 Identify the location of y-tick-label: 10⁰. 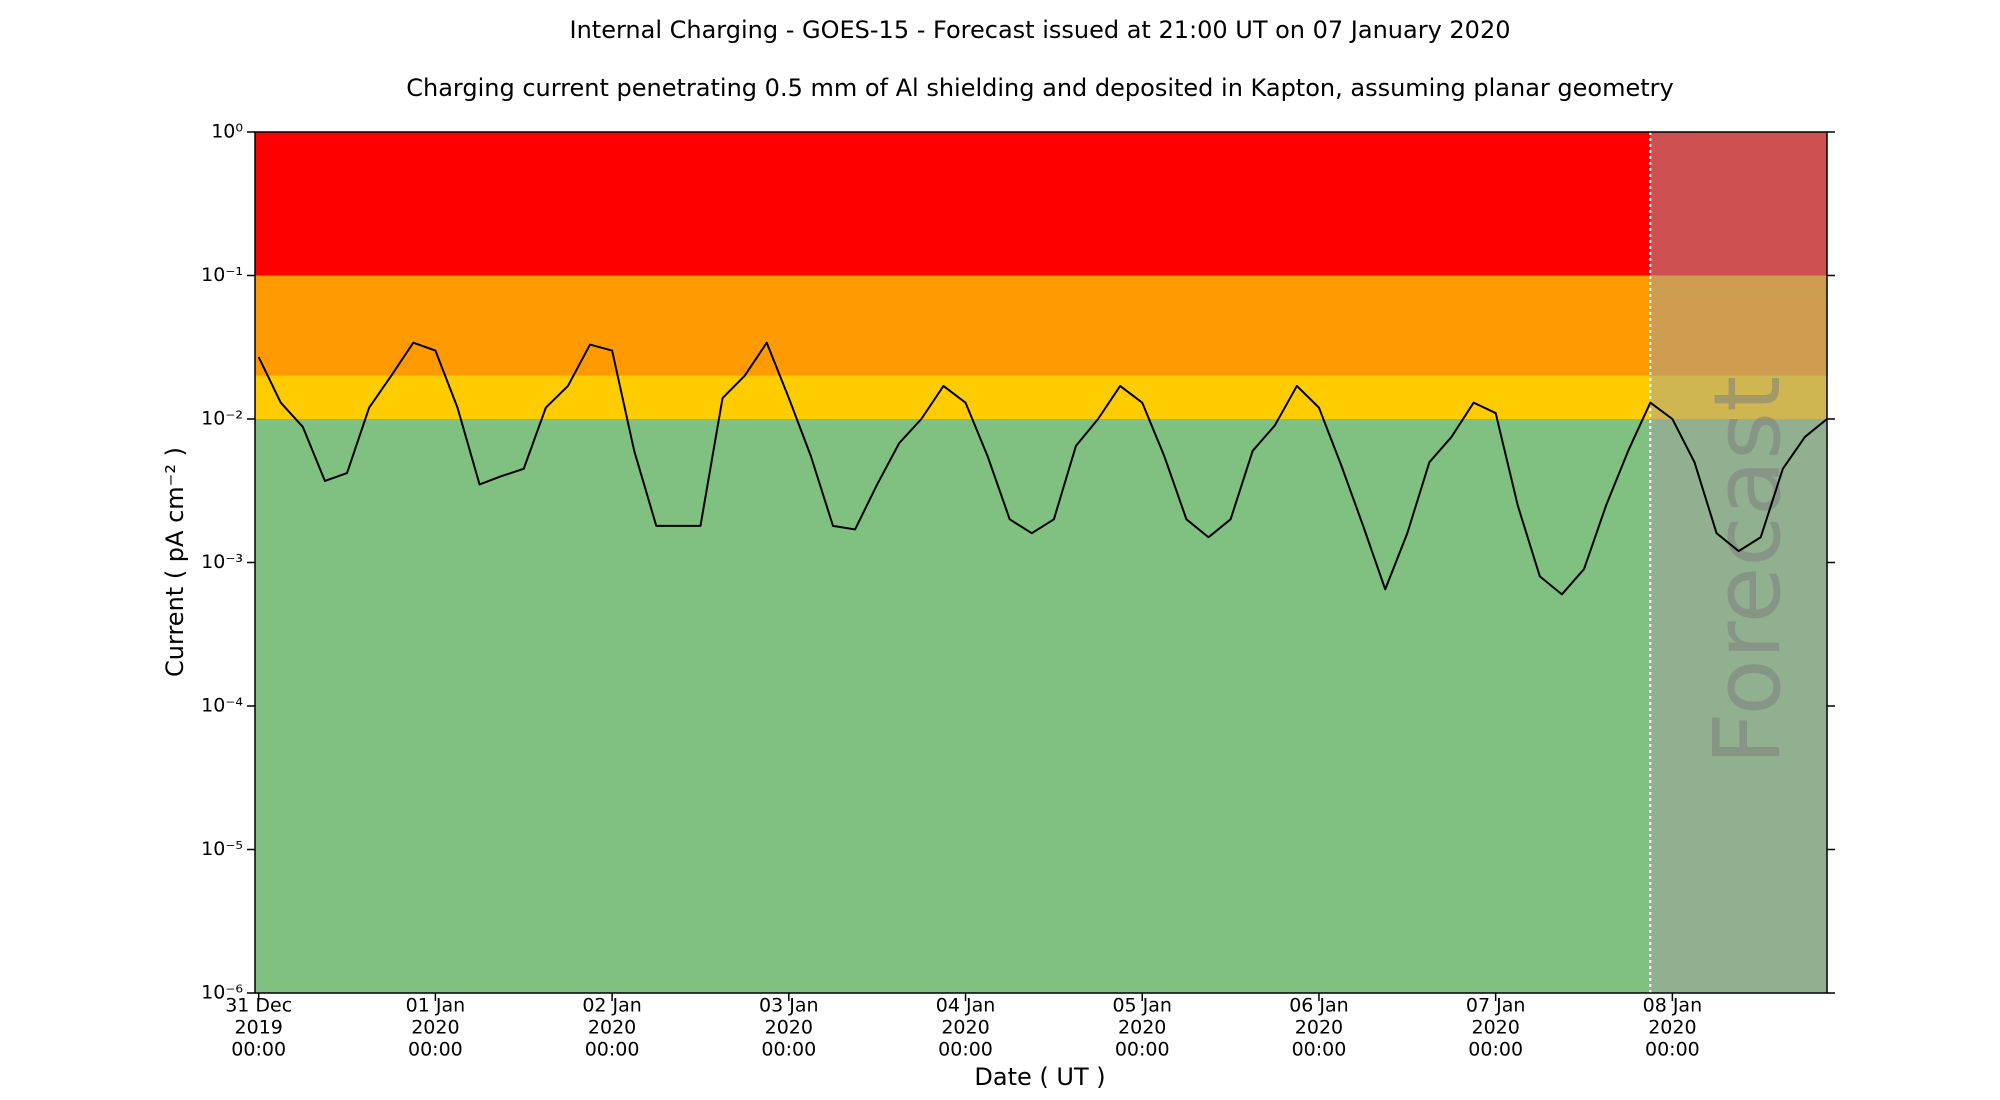
(227, 132).